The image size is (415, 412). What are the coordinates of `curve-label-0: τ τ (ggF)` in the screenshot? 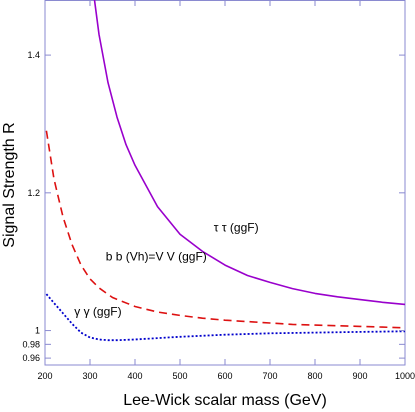 It's located at (236, 227).